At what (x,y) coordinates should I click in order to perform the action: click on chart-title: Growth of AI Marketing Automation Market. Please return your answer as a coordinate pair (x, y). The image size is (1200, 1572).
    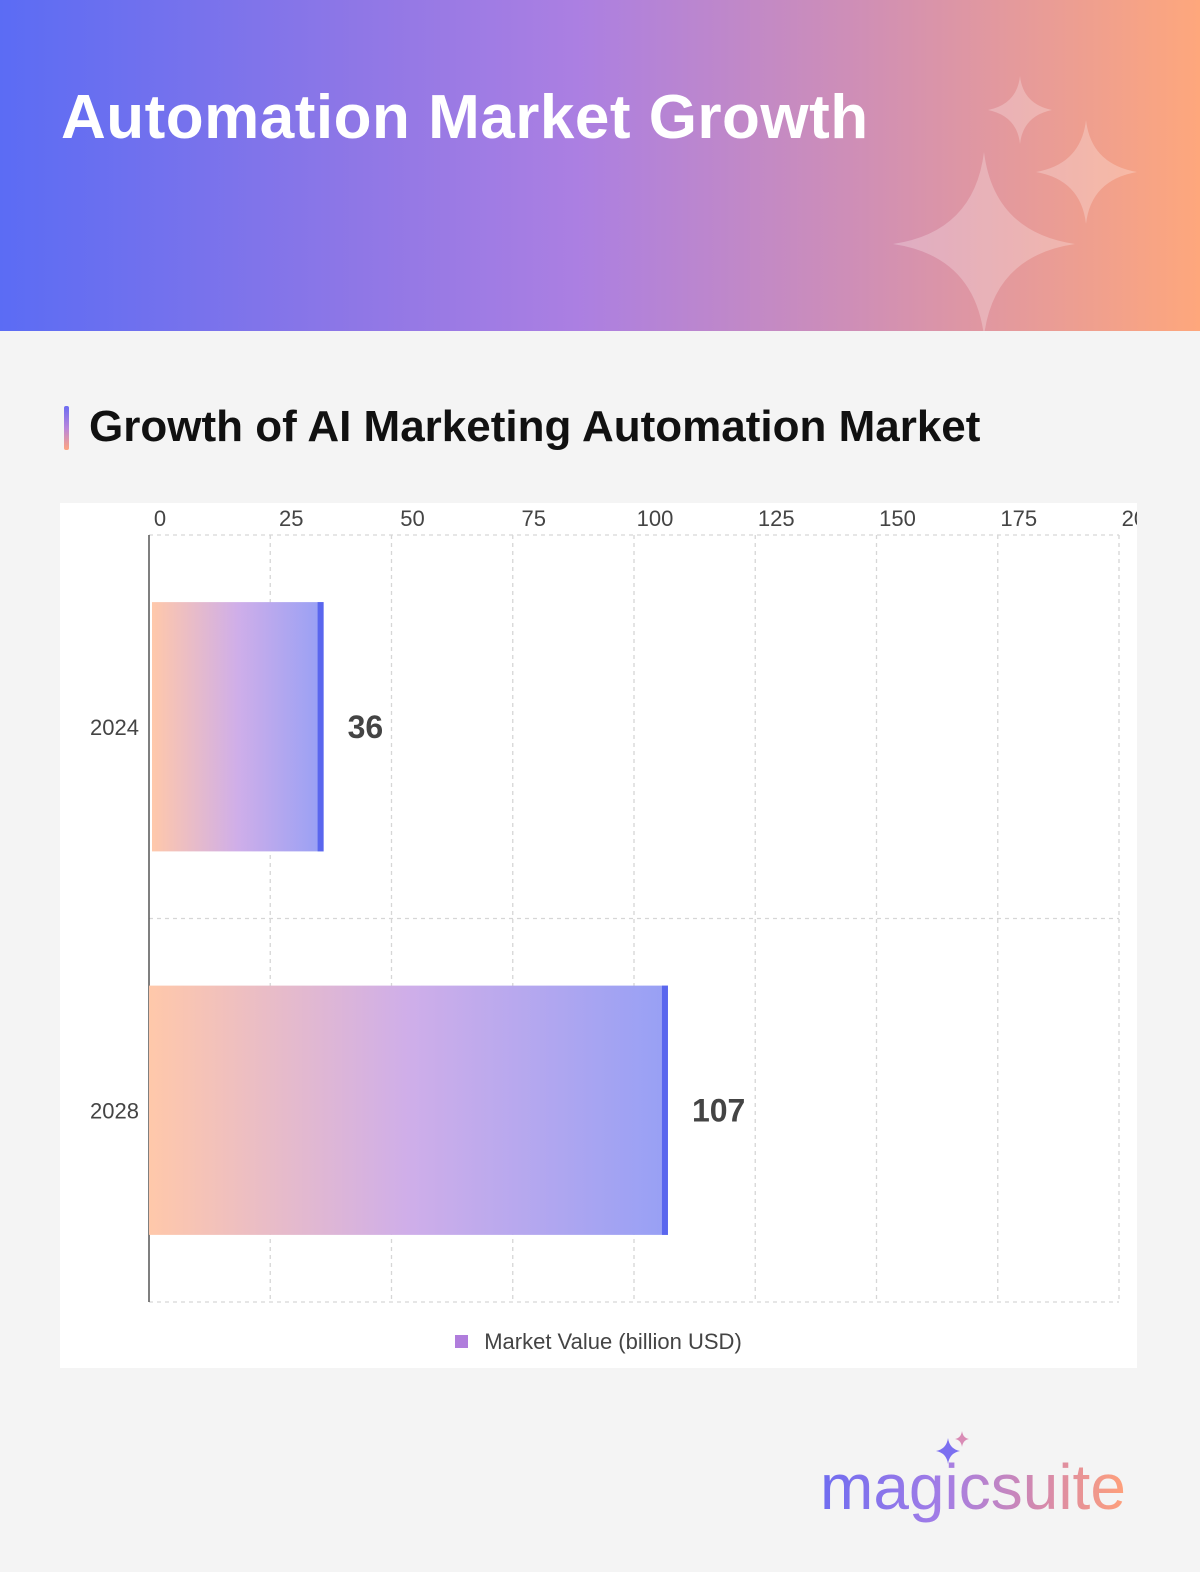
    Looking at the image, I should click on (535, 426).